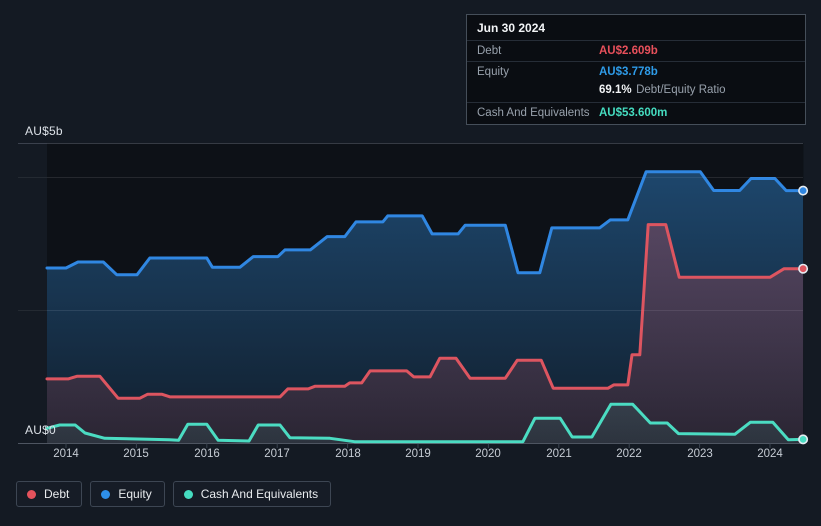  I want to click on tooltip-debt-label: Debt, so click(489, 51).